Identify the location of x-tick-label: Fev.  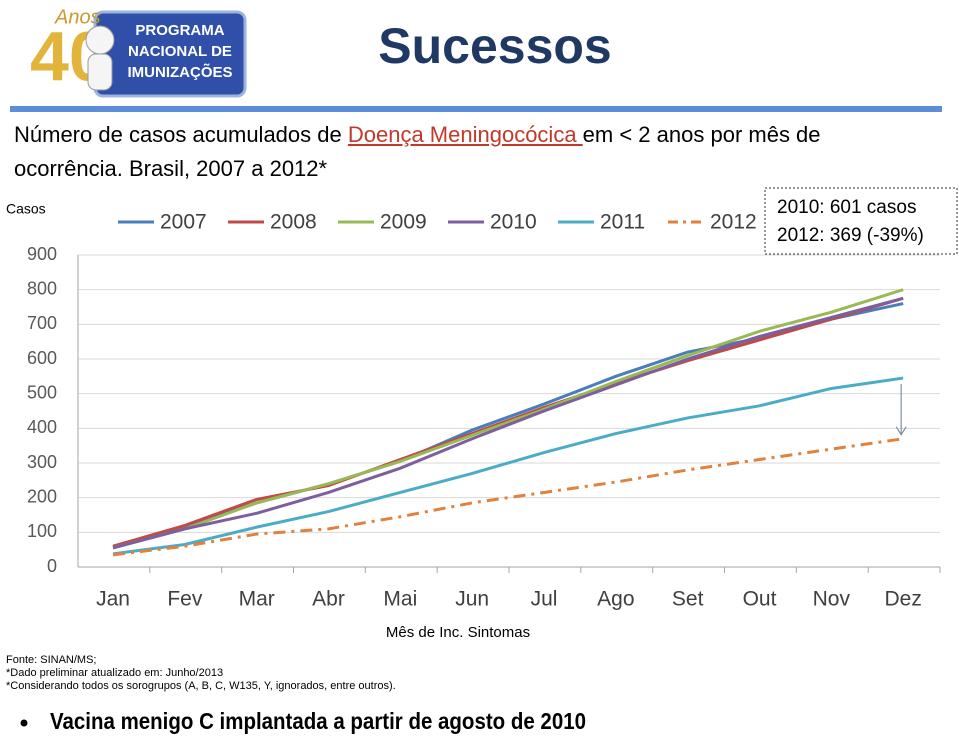
(185, 599).